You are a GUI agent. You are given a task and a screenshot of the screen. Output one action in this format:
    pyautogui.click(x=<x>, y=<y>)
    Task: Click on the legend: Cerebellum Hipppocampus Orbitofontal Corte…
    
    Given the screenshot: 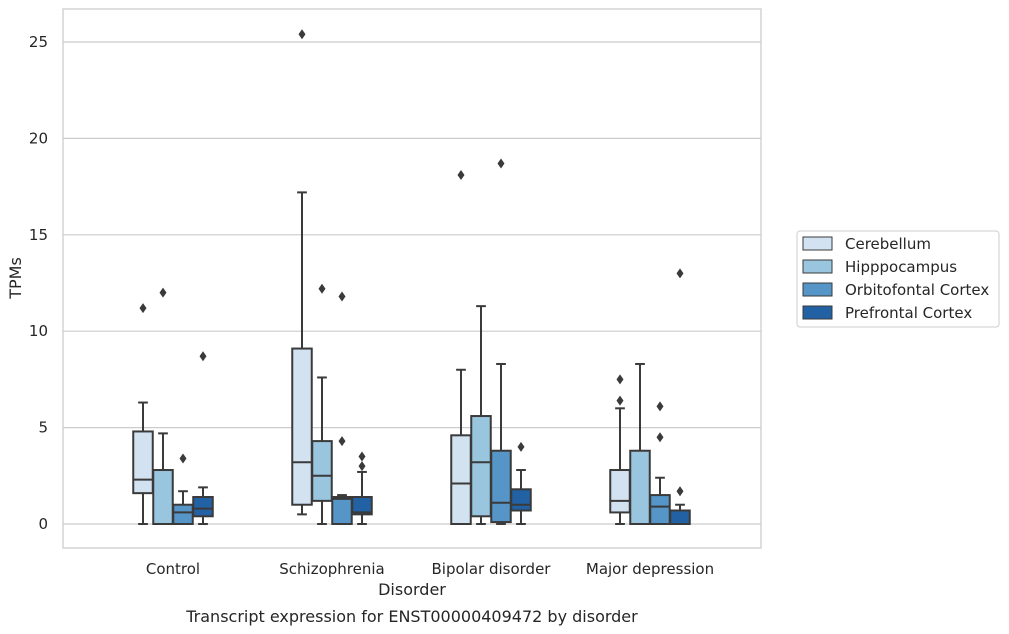 What is the action you would take?
    pyautogui.click(x=898, y=279)
    